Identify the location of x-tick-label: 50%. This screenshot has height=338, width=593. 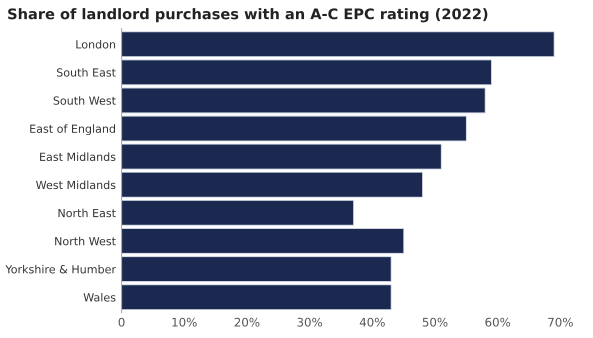
(435, 322).